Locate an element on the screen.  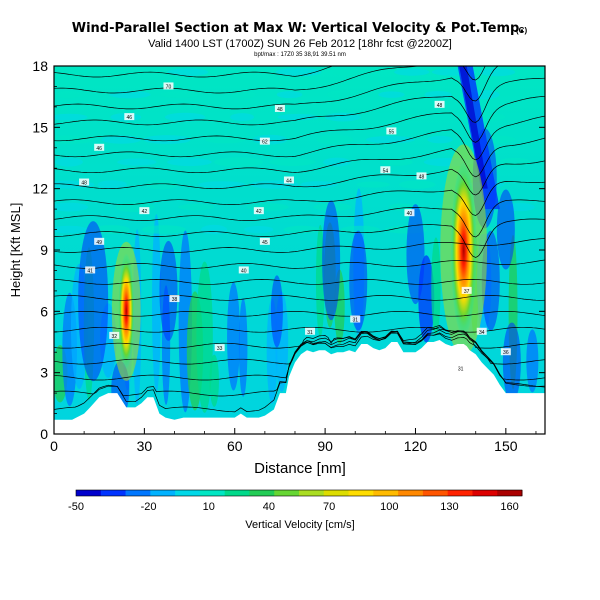
isentrope-label: 33 is located at coordinates (220, 349).